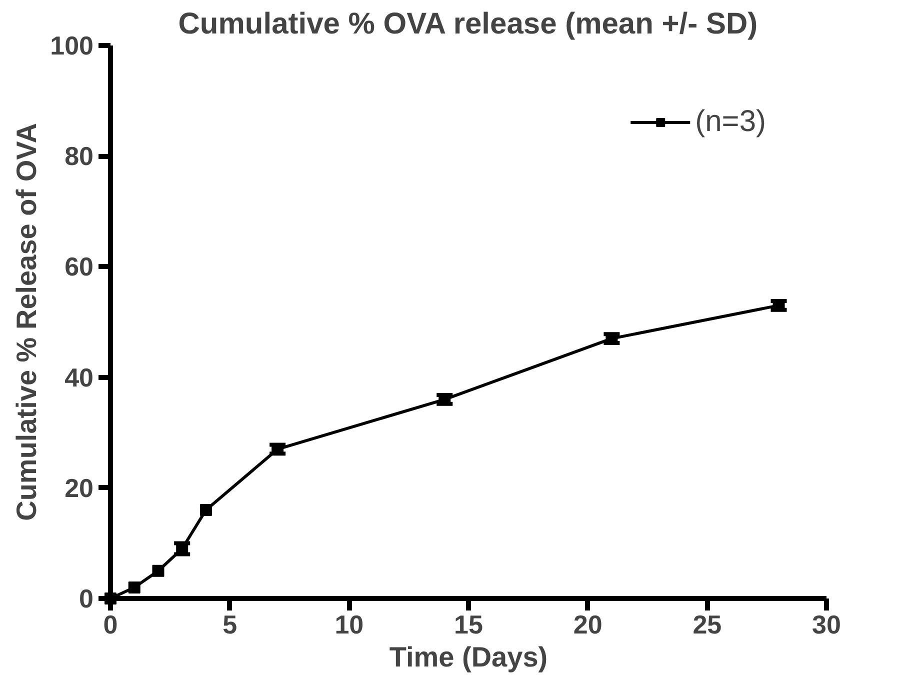 Image resolution: width=906 pixels, height=675 pixels. I want to click on x-tick-label: 25, so click(707, 625).